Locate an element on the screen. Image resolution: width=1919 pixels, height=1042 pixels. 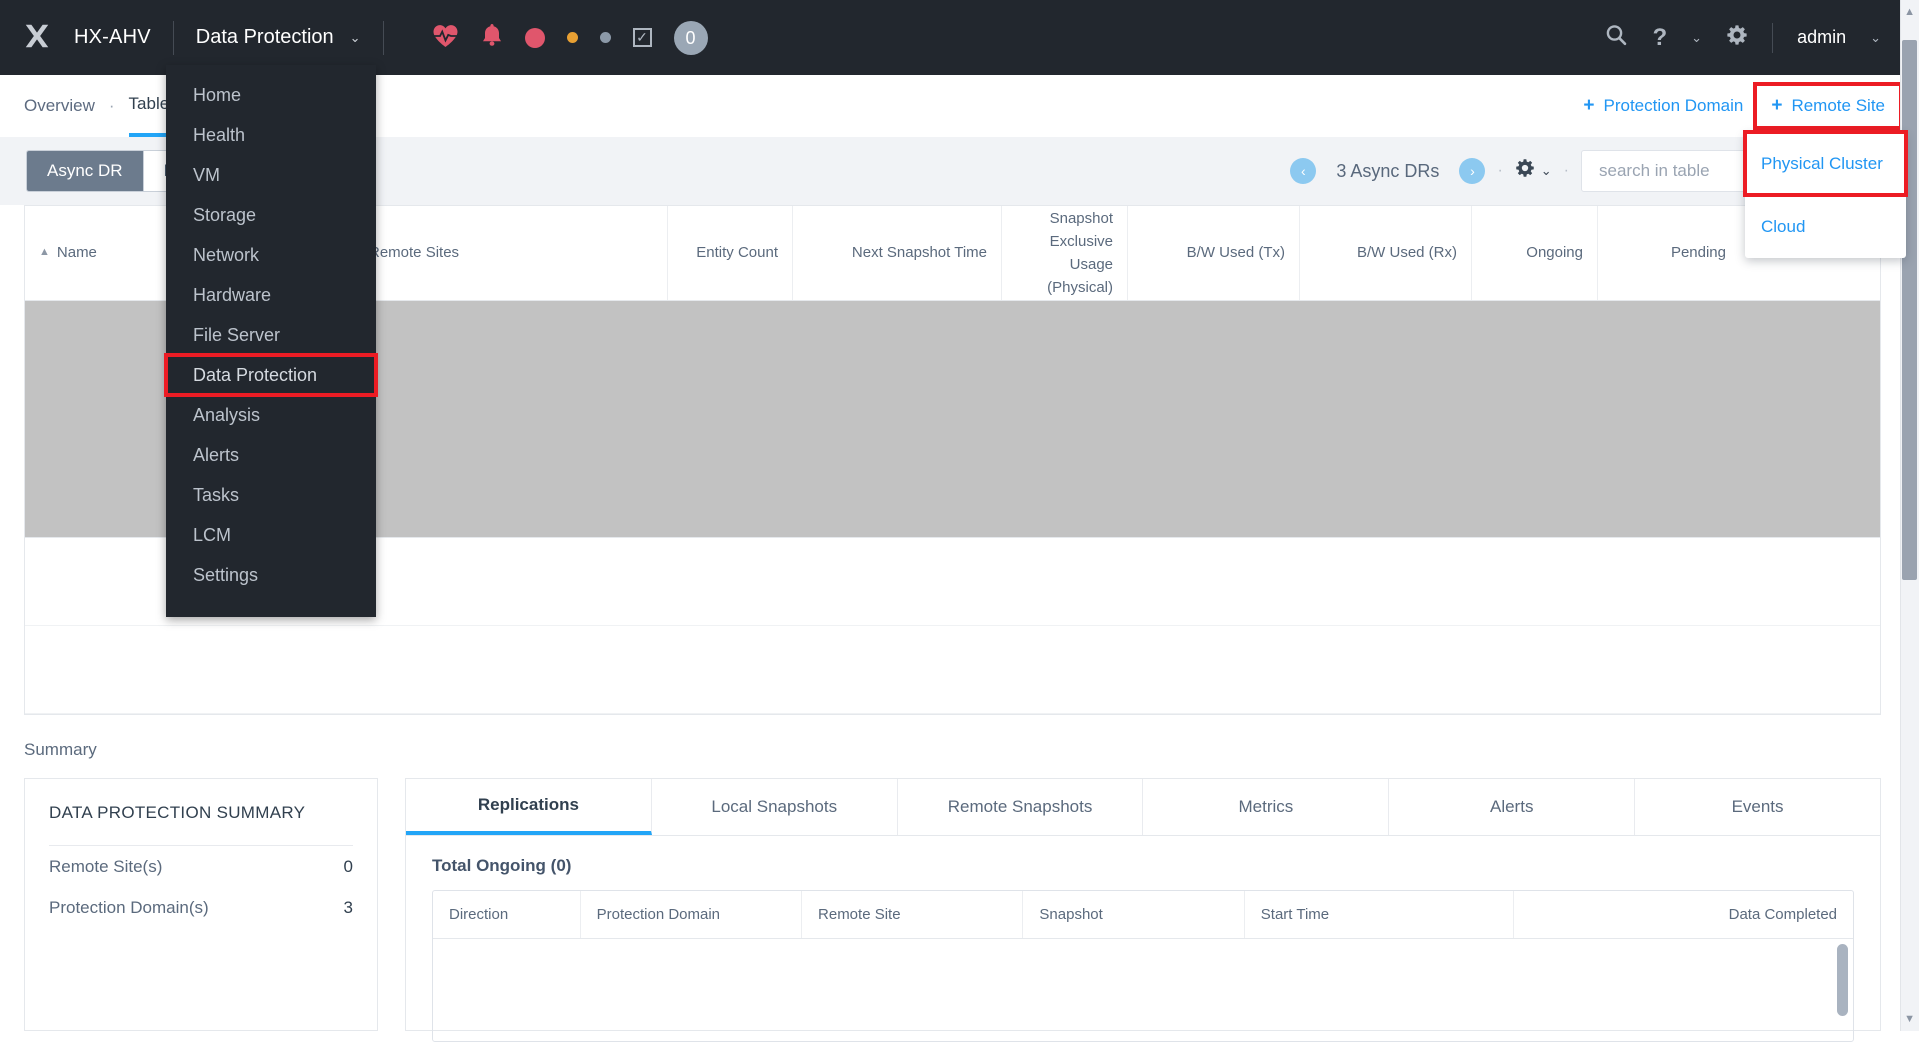
column-header-bw-used-rx: B/W Used (Rx) is located at coordinates (1386, 253).